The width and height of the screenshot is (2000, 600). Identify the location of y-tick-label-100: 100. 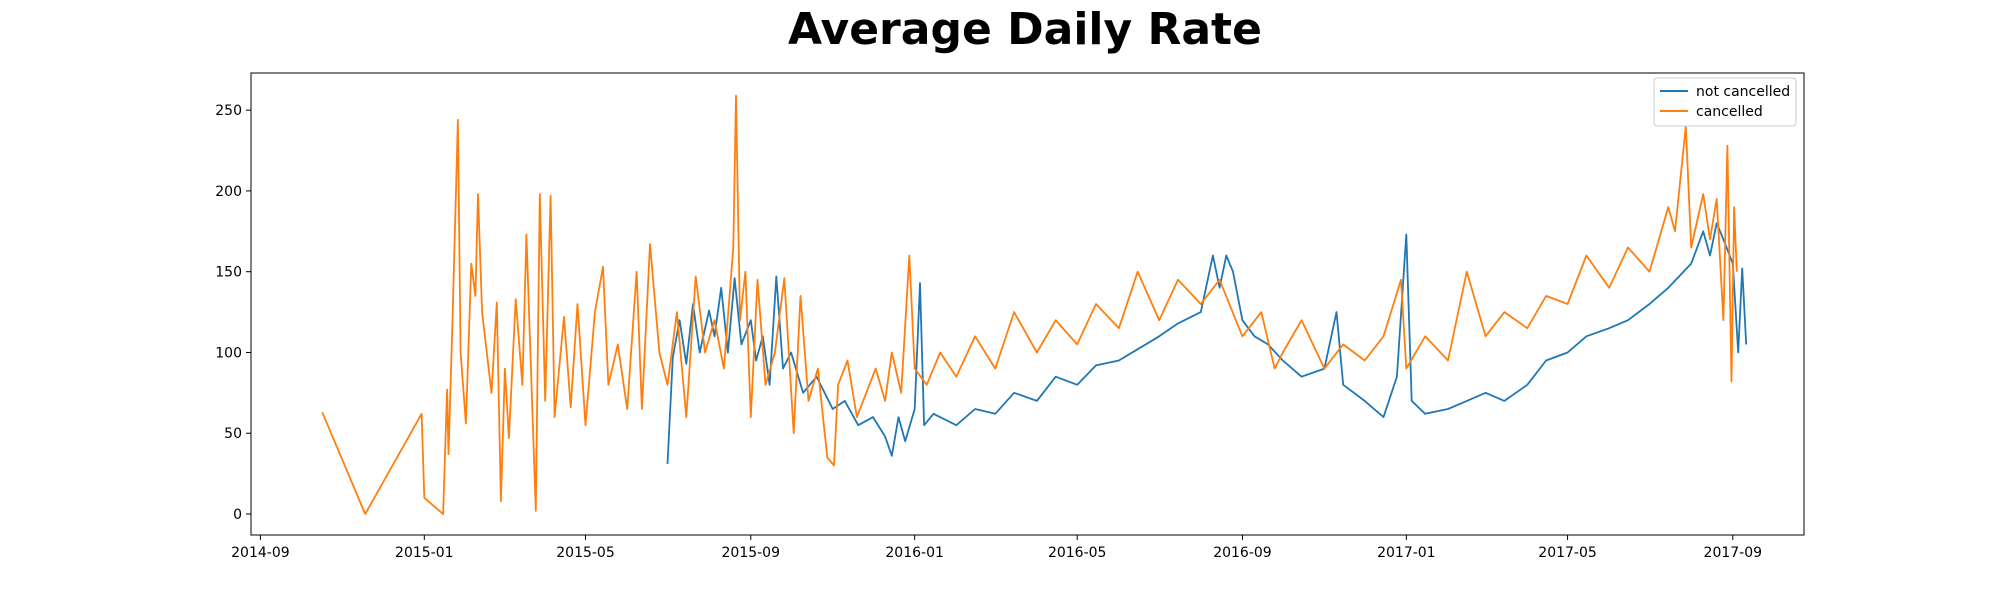
(228, 353).